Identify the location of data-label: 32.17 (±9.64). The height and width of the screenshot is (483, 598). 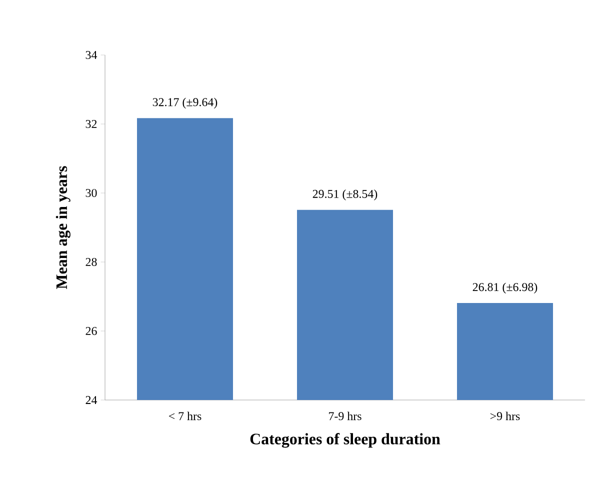
(185, 103).